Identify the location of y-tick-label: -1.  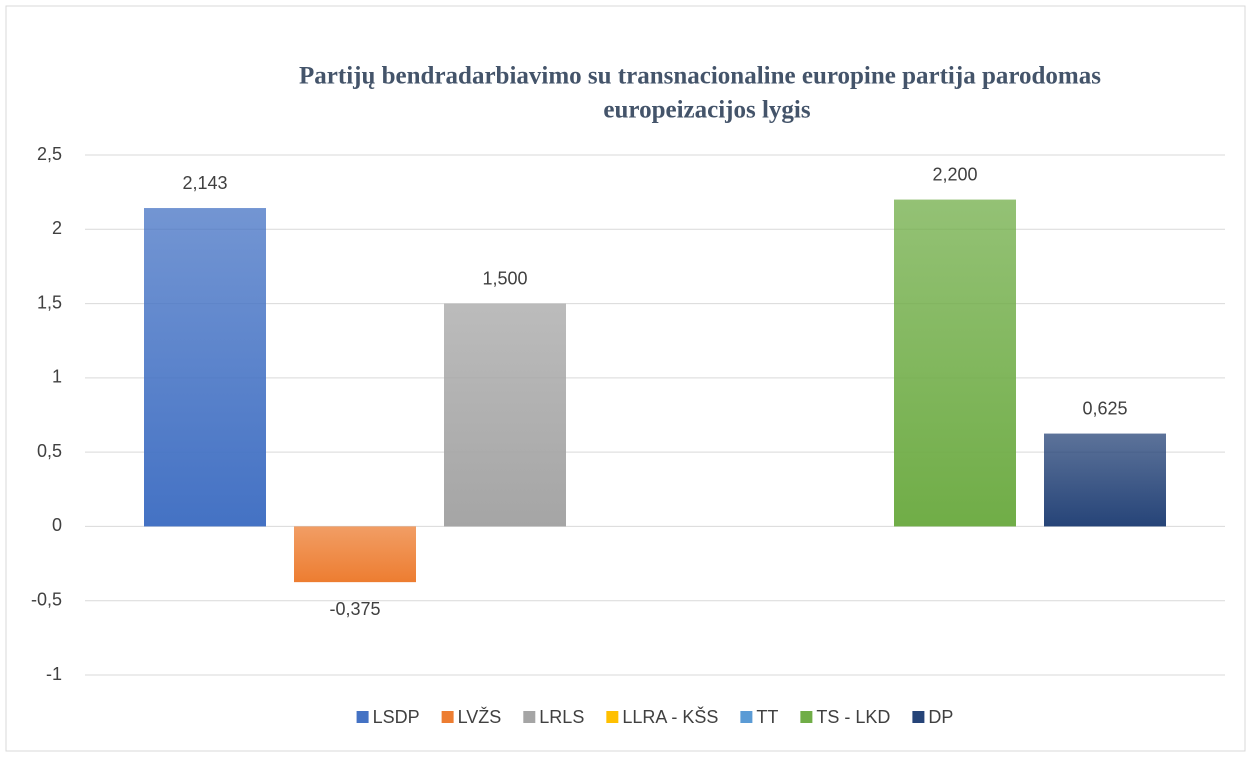
(54, 674).